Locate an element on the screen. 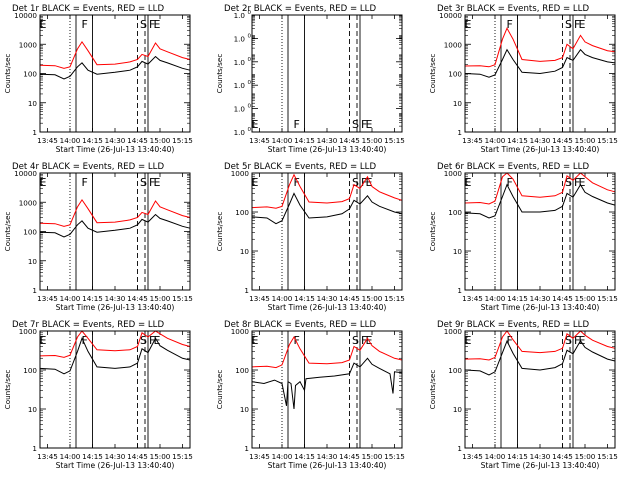 The height and width of the screenshot is (480, 640). panel-title: Det 2r BLACK = Events, RED = LLD is located at coordinates (300, 9).